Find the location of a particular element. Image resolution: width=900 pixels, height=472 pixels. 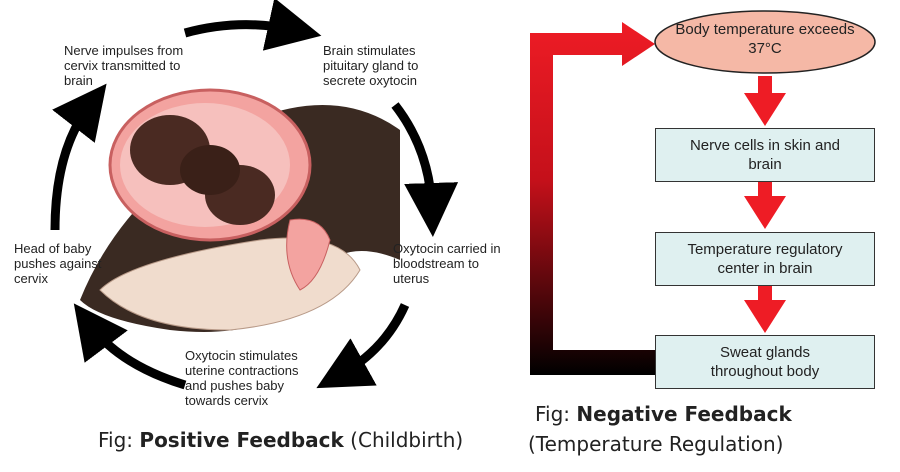

negative-caption-line2: (Temperature Regulation) is located at coordinates (656, 444).